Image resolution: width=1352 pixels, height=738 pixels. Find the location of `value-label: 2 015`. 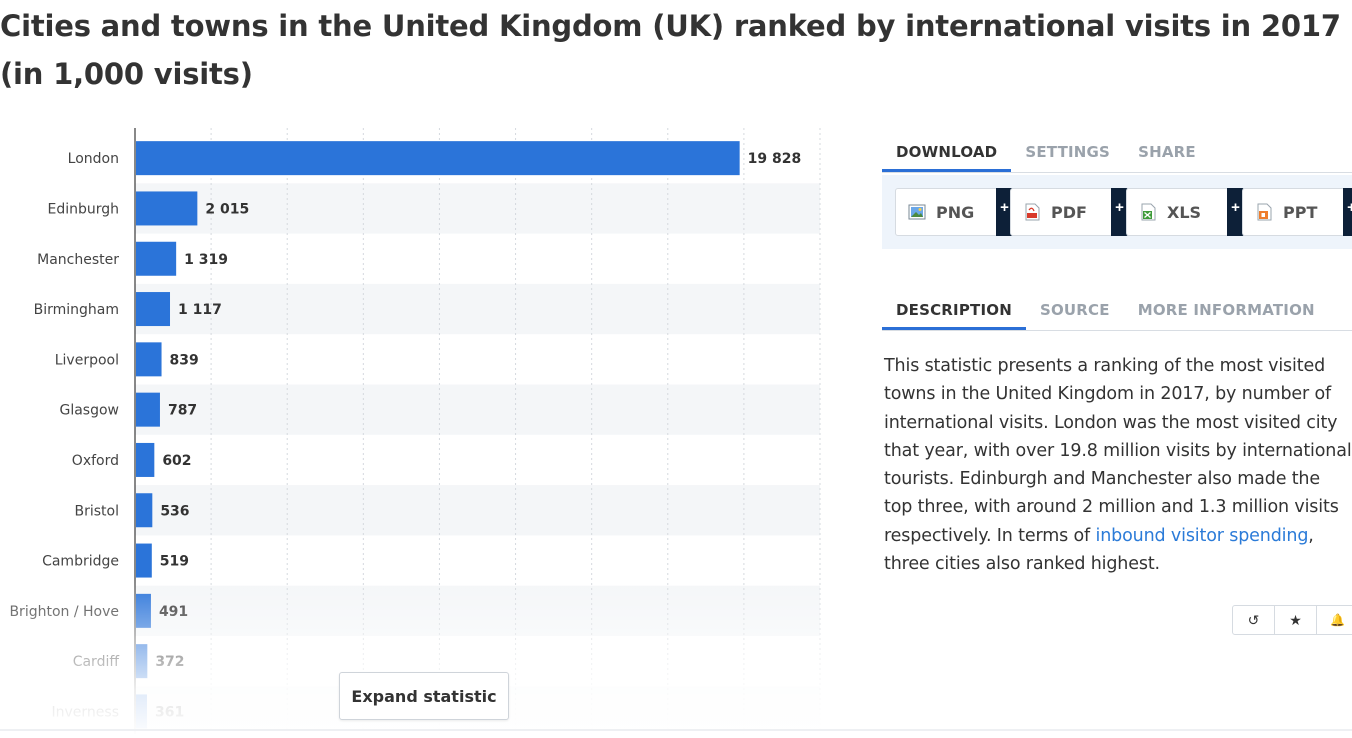

value-label: 2 015 is located at coordinates (227, 209).